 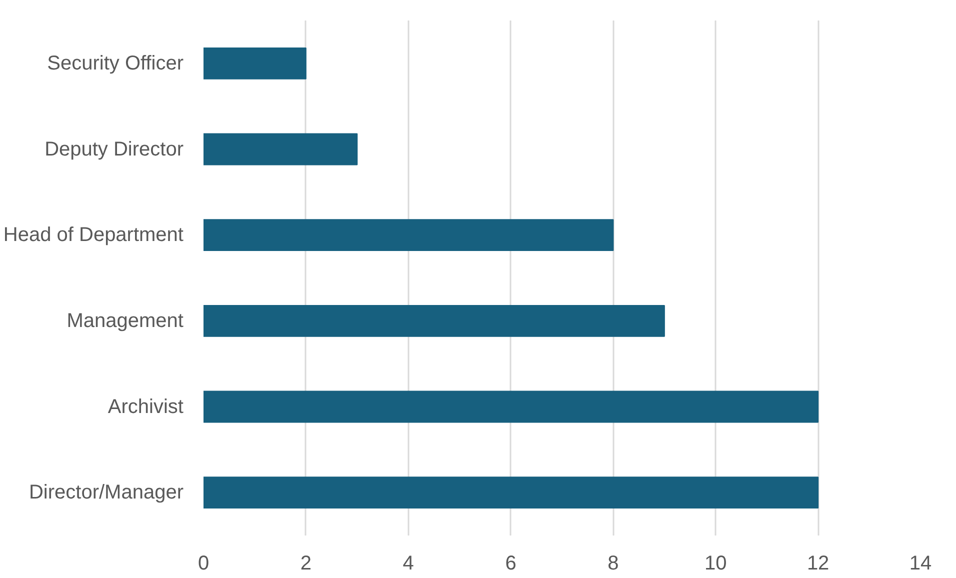 What do you see at coordinates (613, 563) in the screenshot?
I see `x-tick-label: 8` at bounding box center [613, 563].